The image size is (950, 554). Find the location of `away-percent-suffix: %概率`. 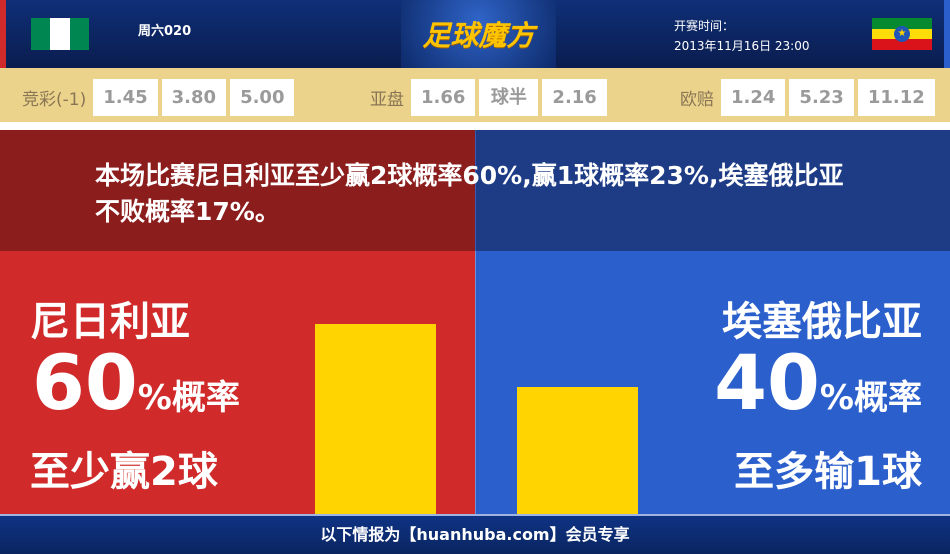

away-percent-suffix: %概率 is located at coordinates (870, 398).